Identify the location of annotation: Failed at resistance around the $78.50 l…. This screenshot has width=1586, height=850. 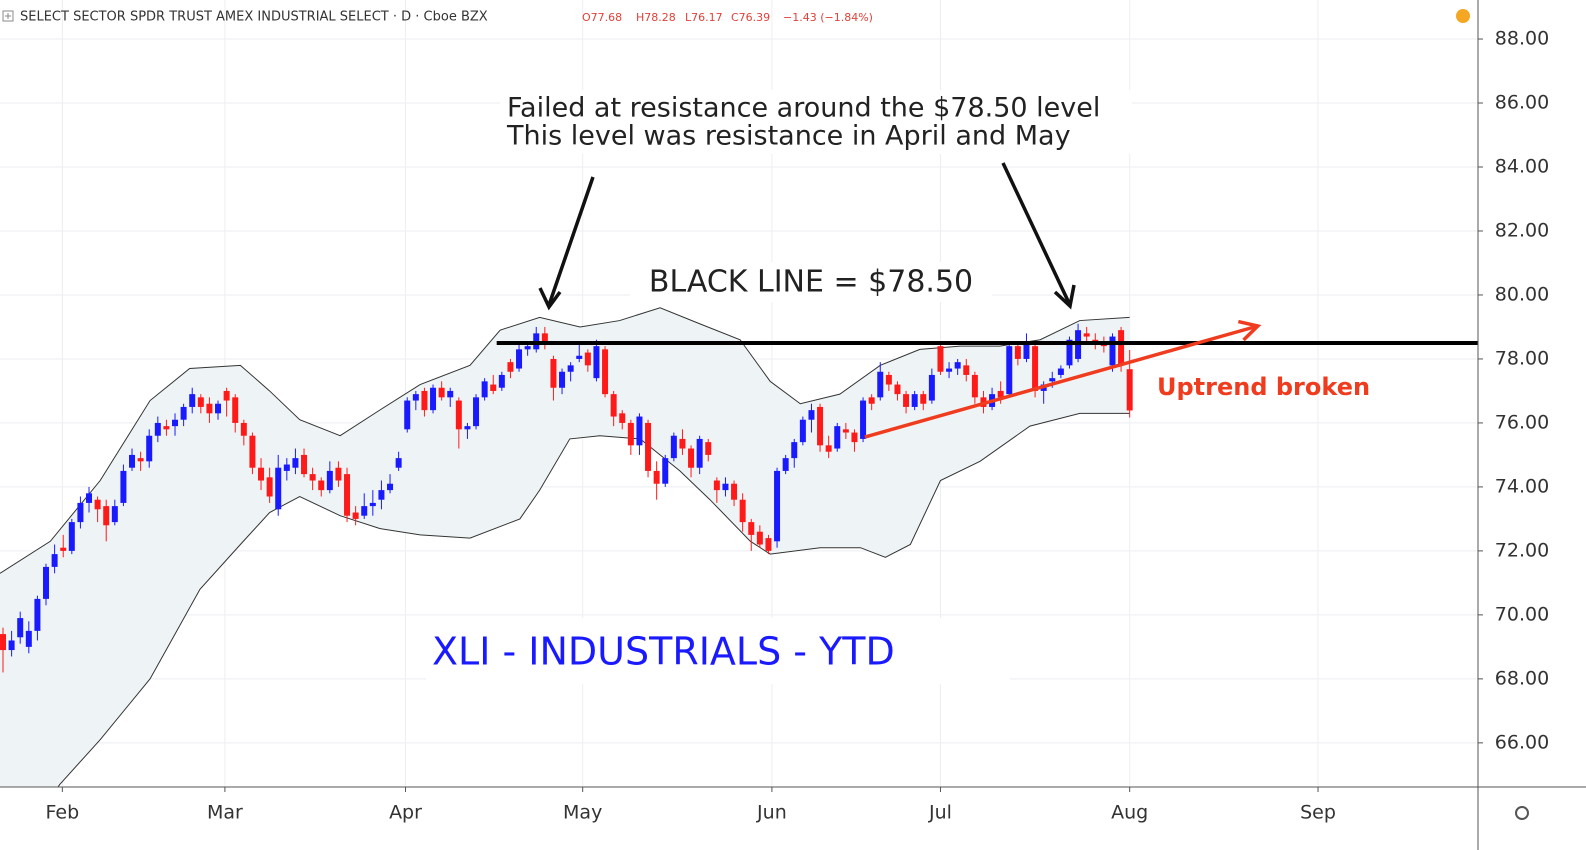
(803, 108).